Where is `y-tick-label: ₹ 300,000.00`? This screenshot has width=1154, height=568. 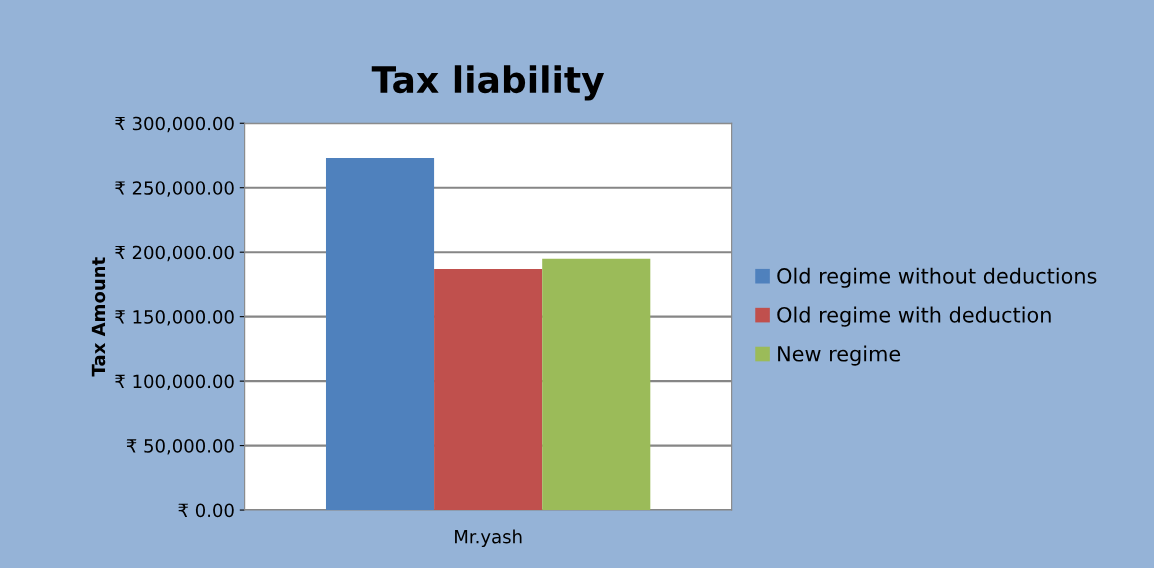 y-tick-label: ₹ 300,000.00 is located at coordinates (174, 124).